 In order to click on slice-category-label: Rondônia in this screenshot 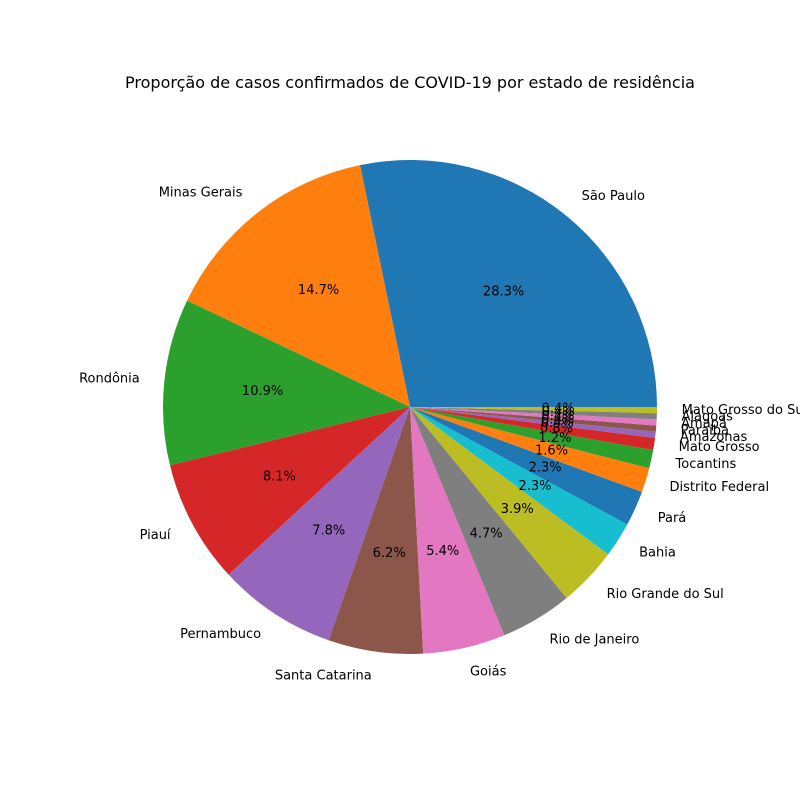, I will do `click(109, 378)`.